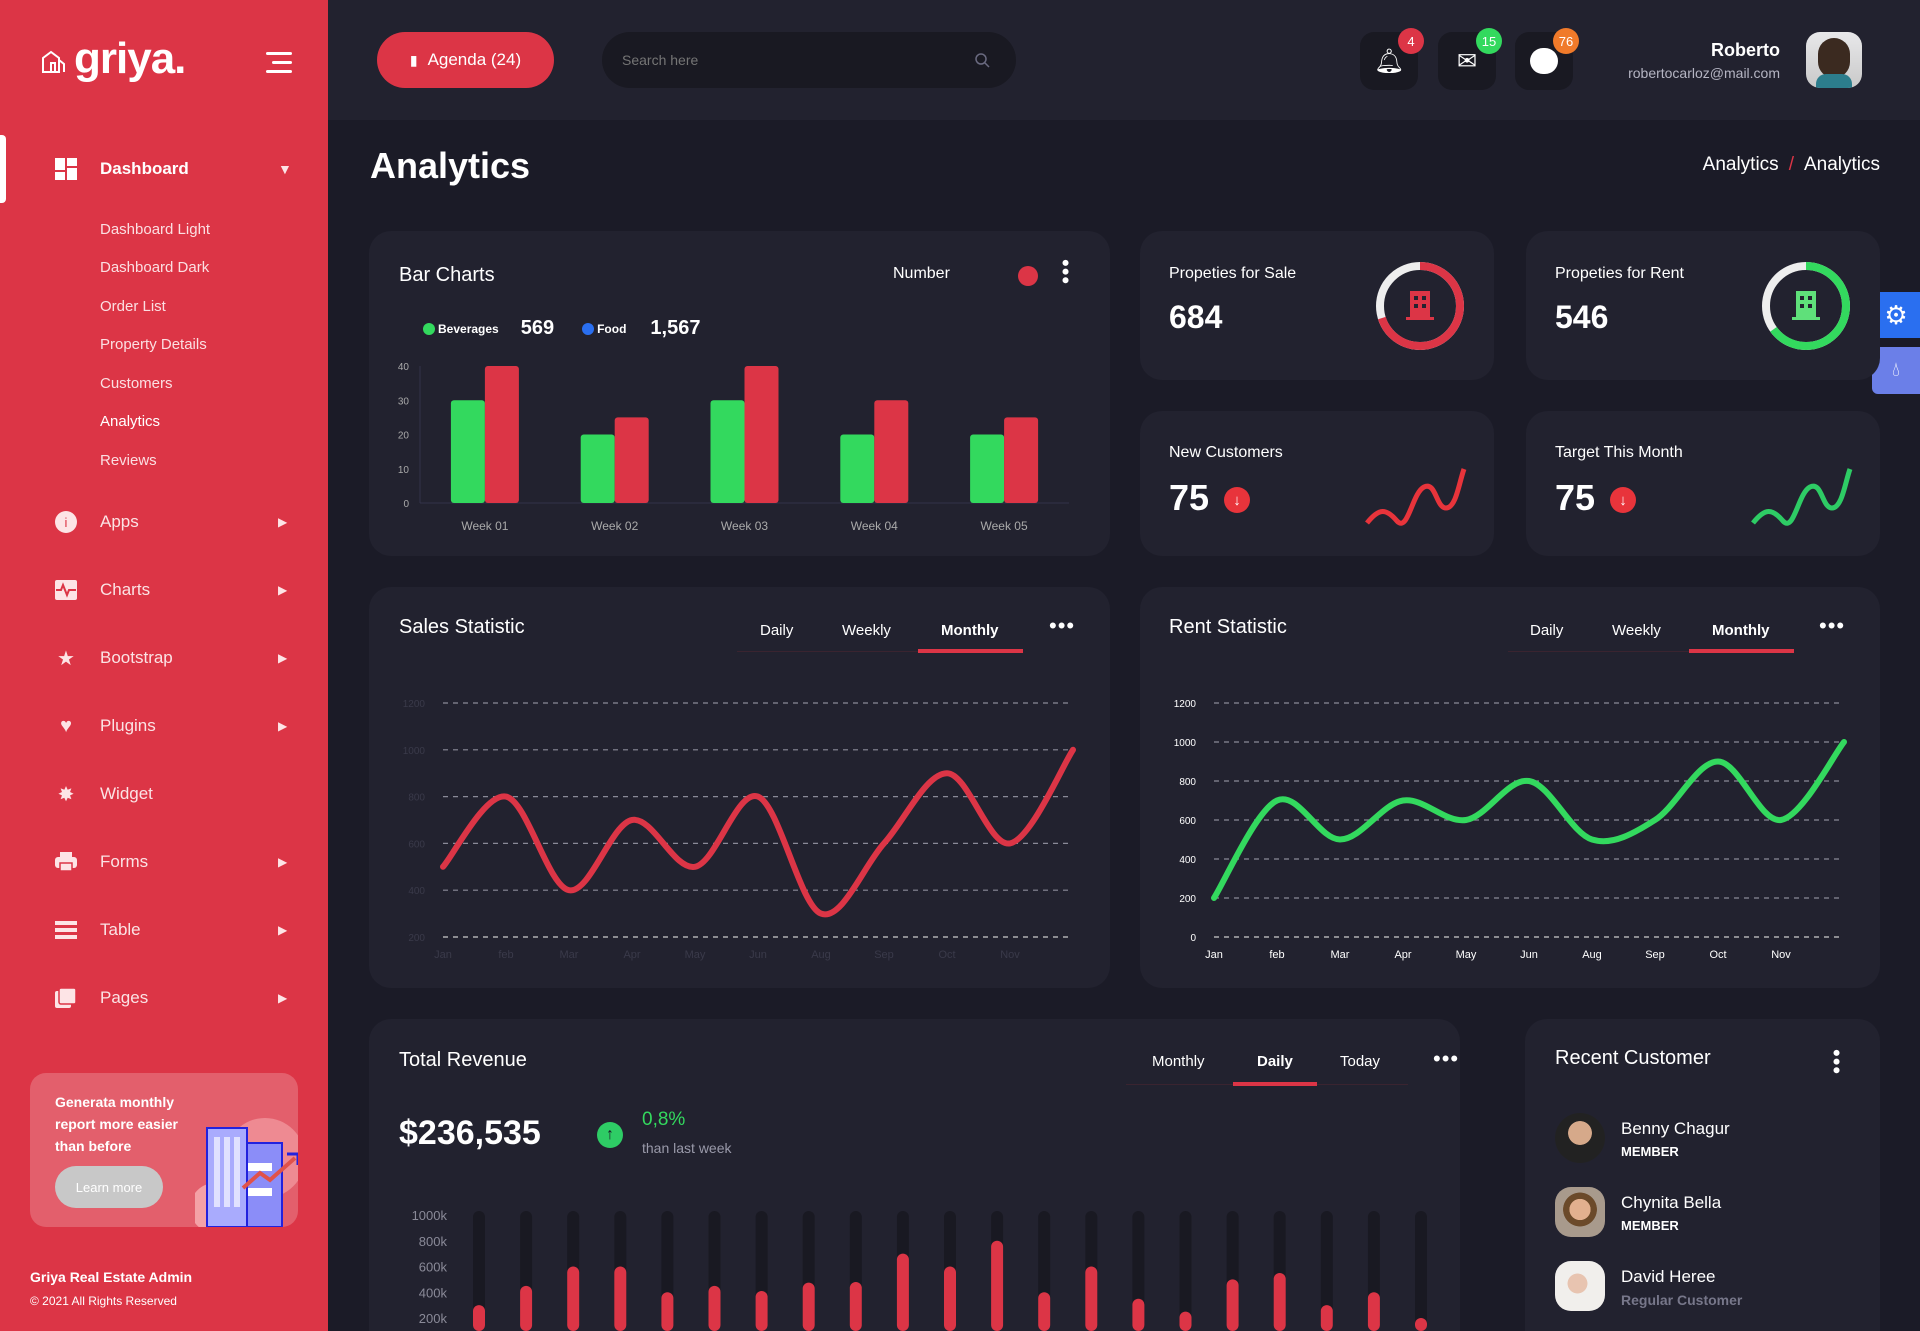 Image resolution: width=1920 pixels, height=1331 pixels. I want to click on star-icon: ★, so click(66, 658).